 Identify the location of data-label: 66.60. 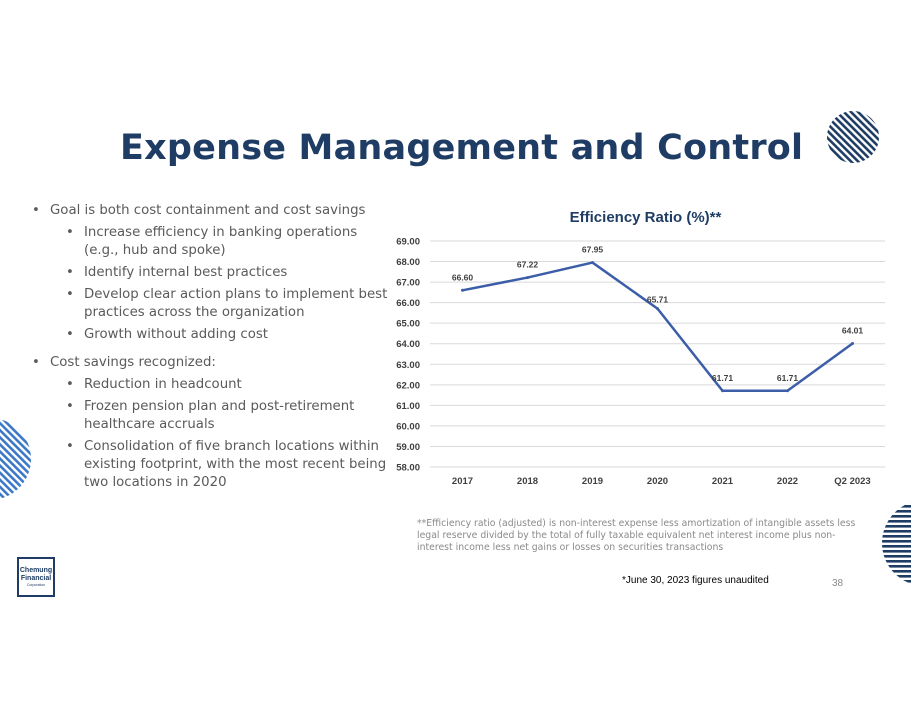
(463, 277).